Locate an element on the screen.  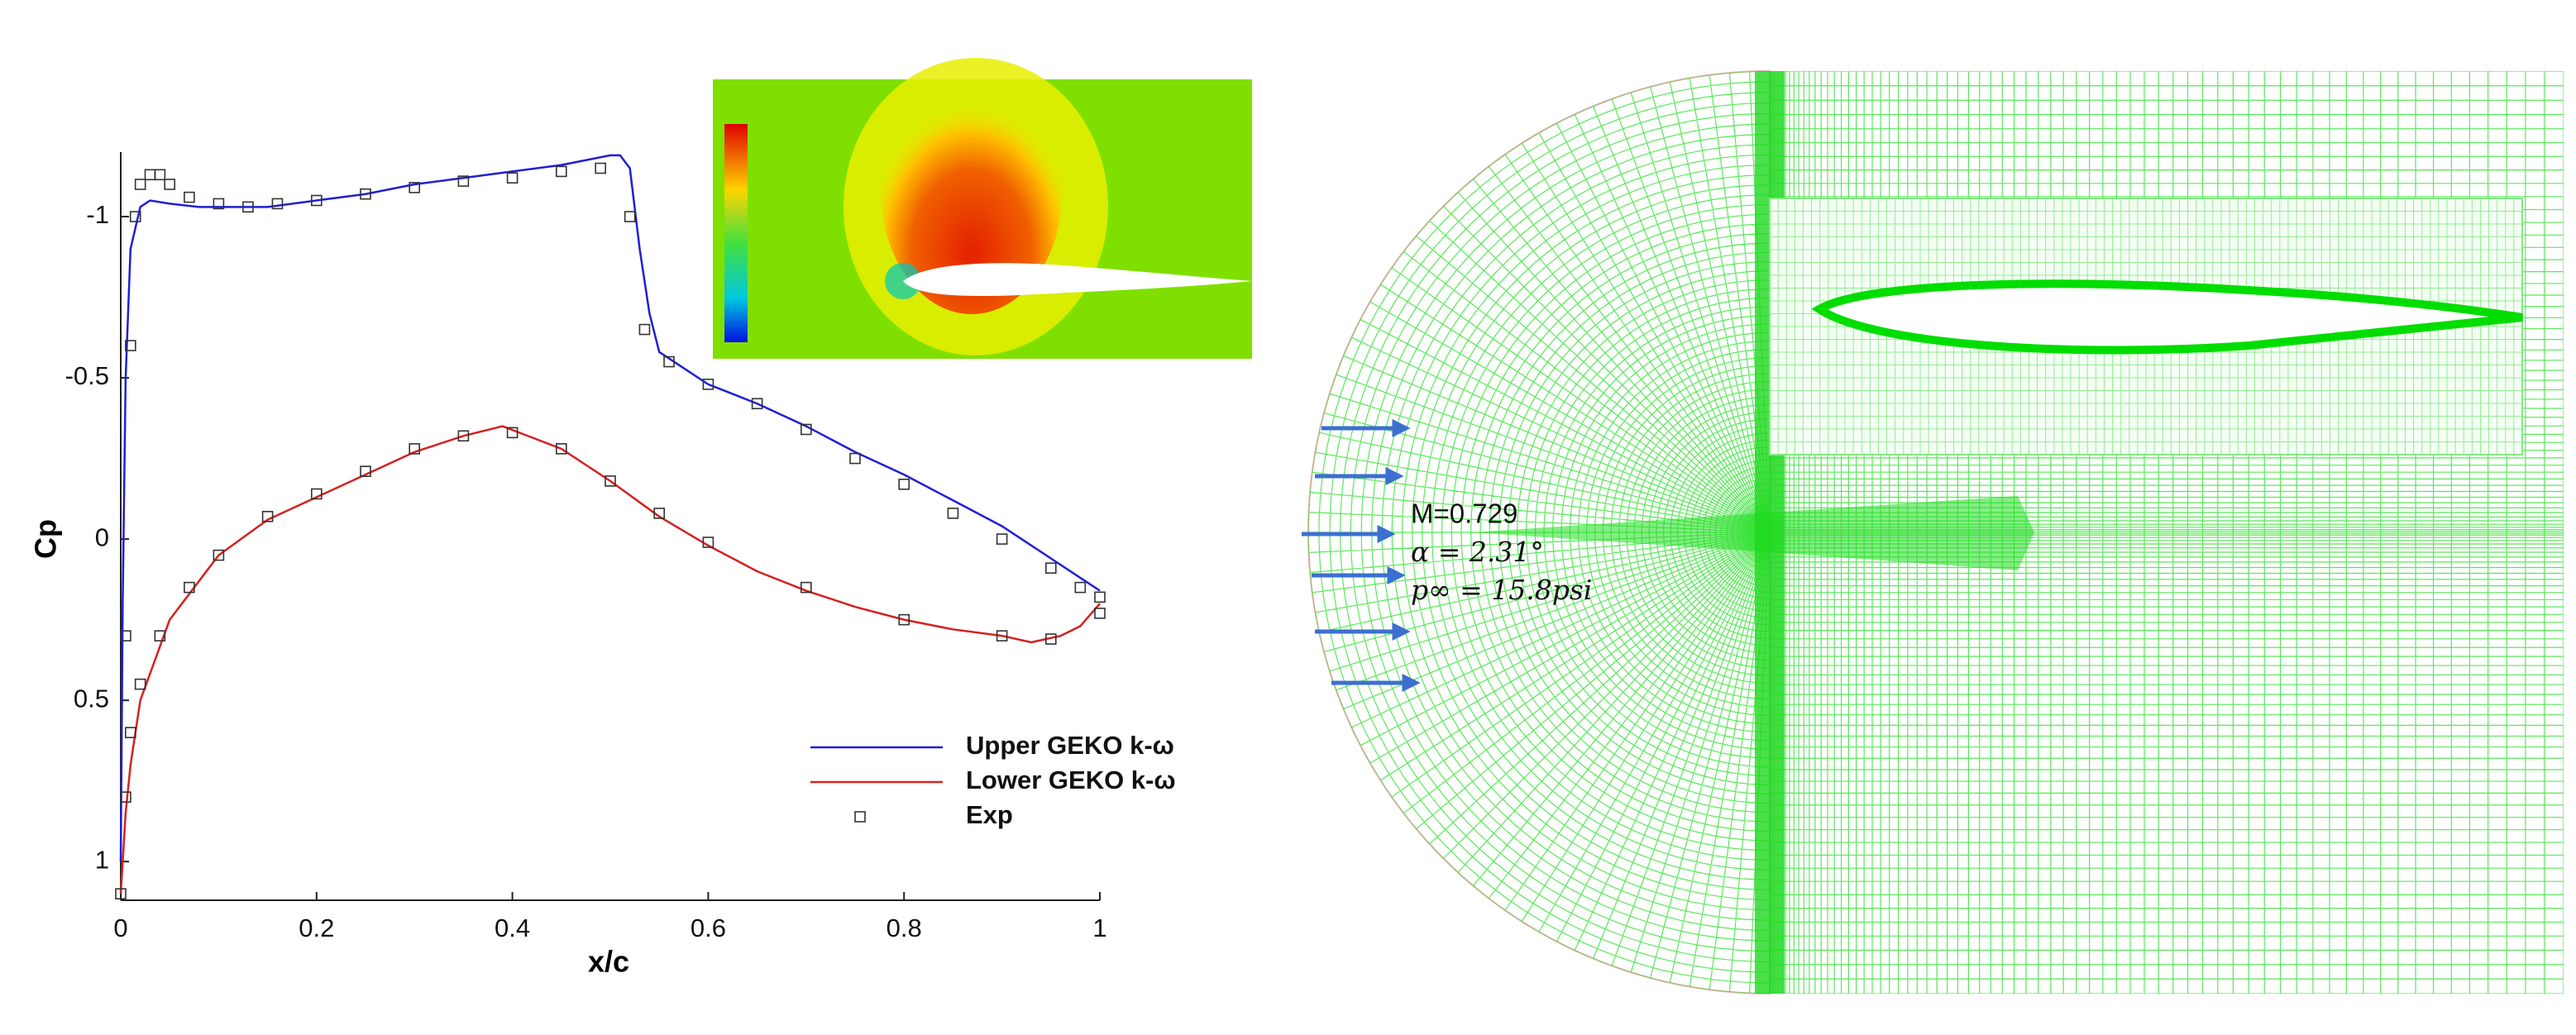
legend-marker is located at coordinates (860, 817).